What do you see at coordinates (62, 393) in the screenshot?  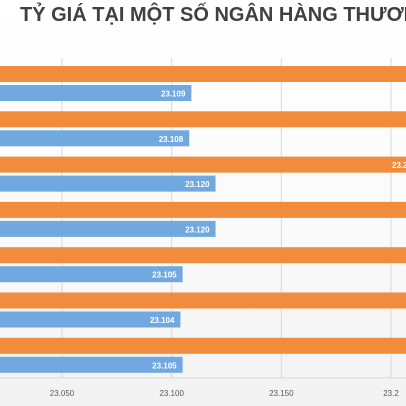 I see `x-tick-label: 23.050` at bounding box center [62, 393].